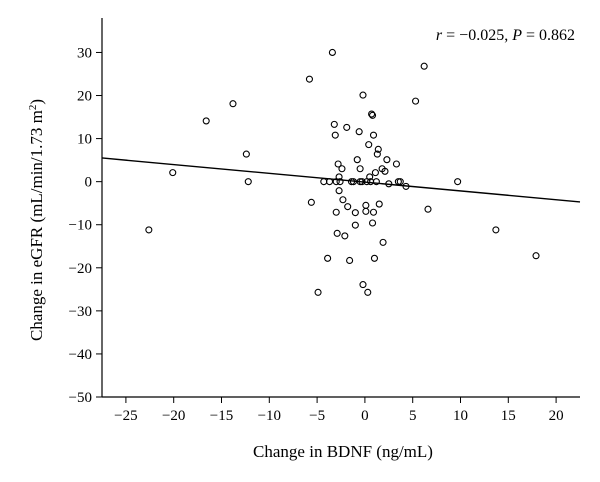  Describe the element at coordinates (460, 416) in the screenshot. I see `x-tick-label: 10` at that location.